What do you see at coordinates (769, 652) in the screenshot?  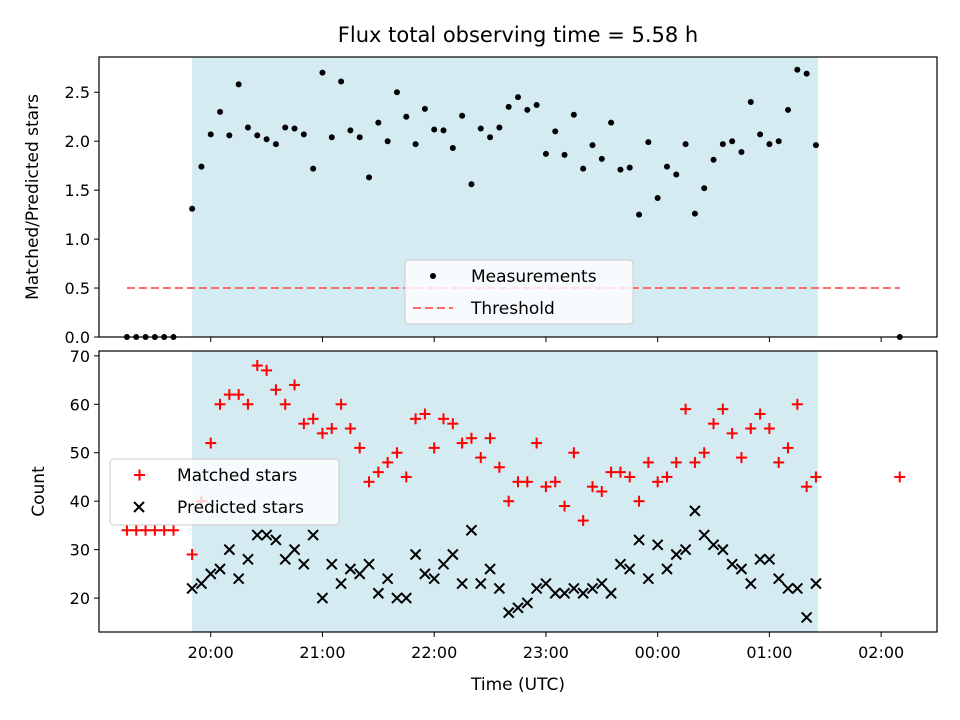 I see `x-tick-label: 01:00` at bounding box center [769, 652].